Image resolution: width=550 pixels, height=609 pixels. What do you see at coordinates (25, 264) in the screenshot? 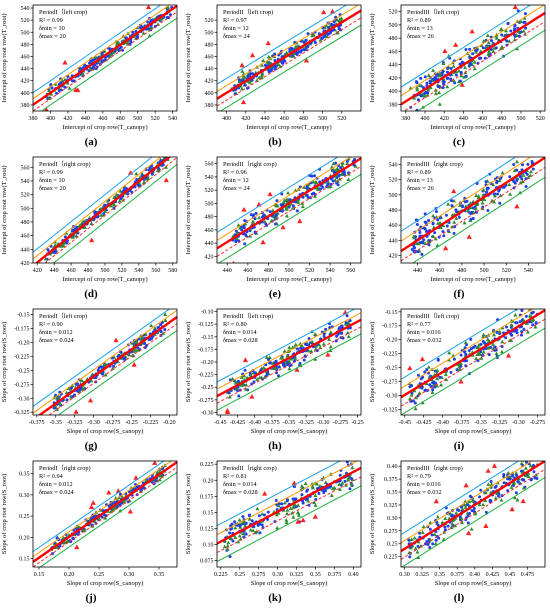
I see `y-tick-label: 420` at bounding box center [25, 264].